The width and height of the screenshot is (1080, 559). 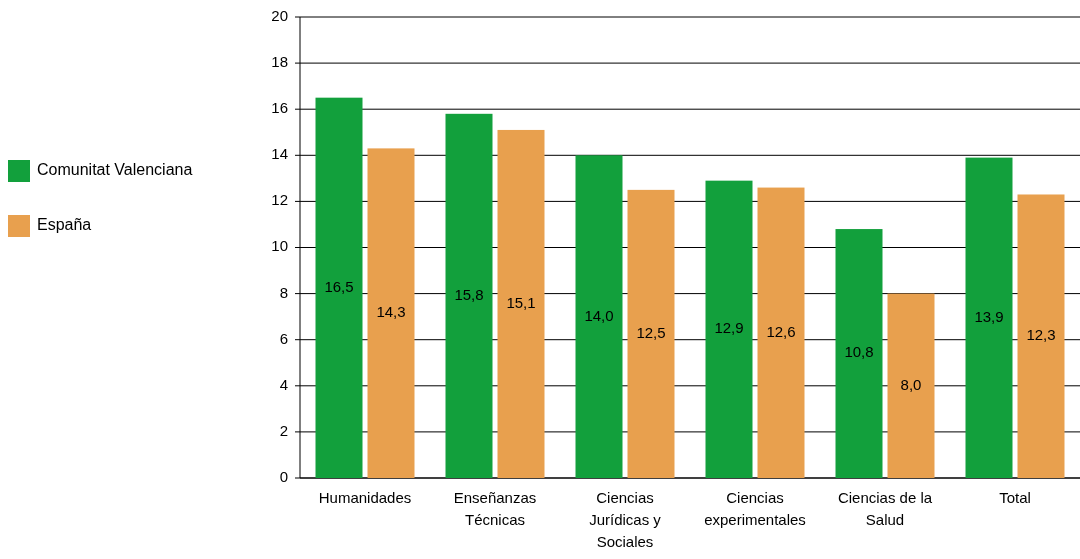 I want to click on data-label: 14,3, so click(x=391, y=312).